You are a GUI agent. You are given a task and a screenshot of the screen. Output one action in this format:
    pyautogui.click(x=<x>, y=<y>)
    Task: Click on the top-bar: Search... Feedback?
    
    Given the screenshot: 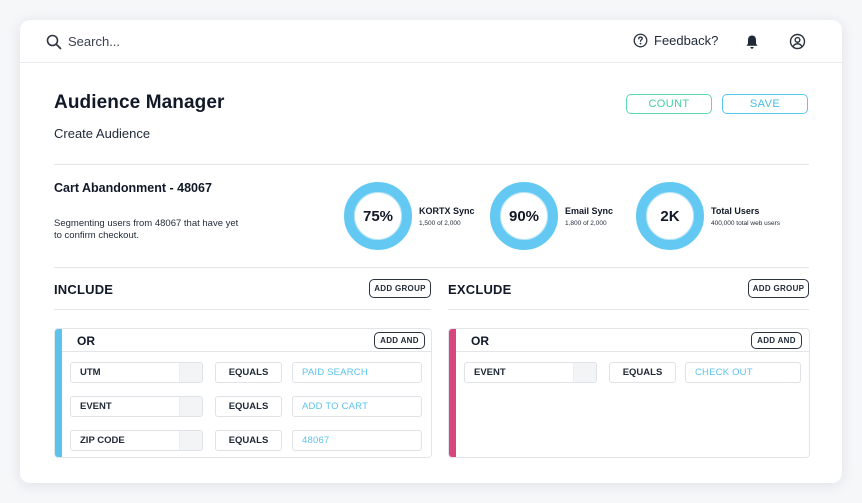 What is the action you would take?
    pyautogui.click(x=431, y=41)
    